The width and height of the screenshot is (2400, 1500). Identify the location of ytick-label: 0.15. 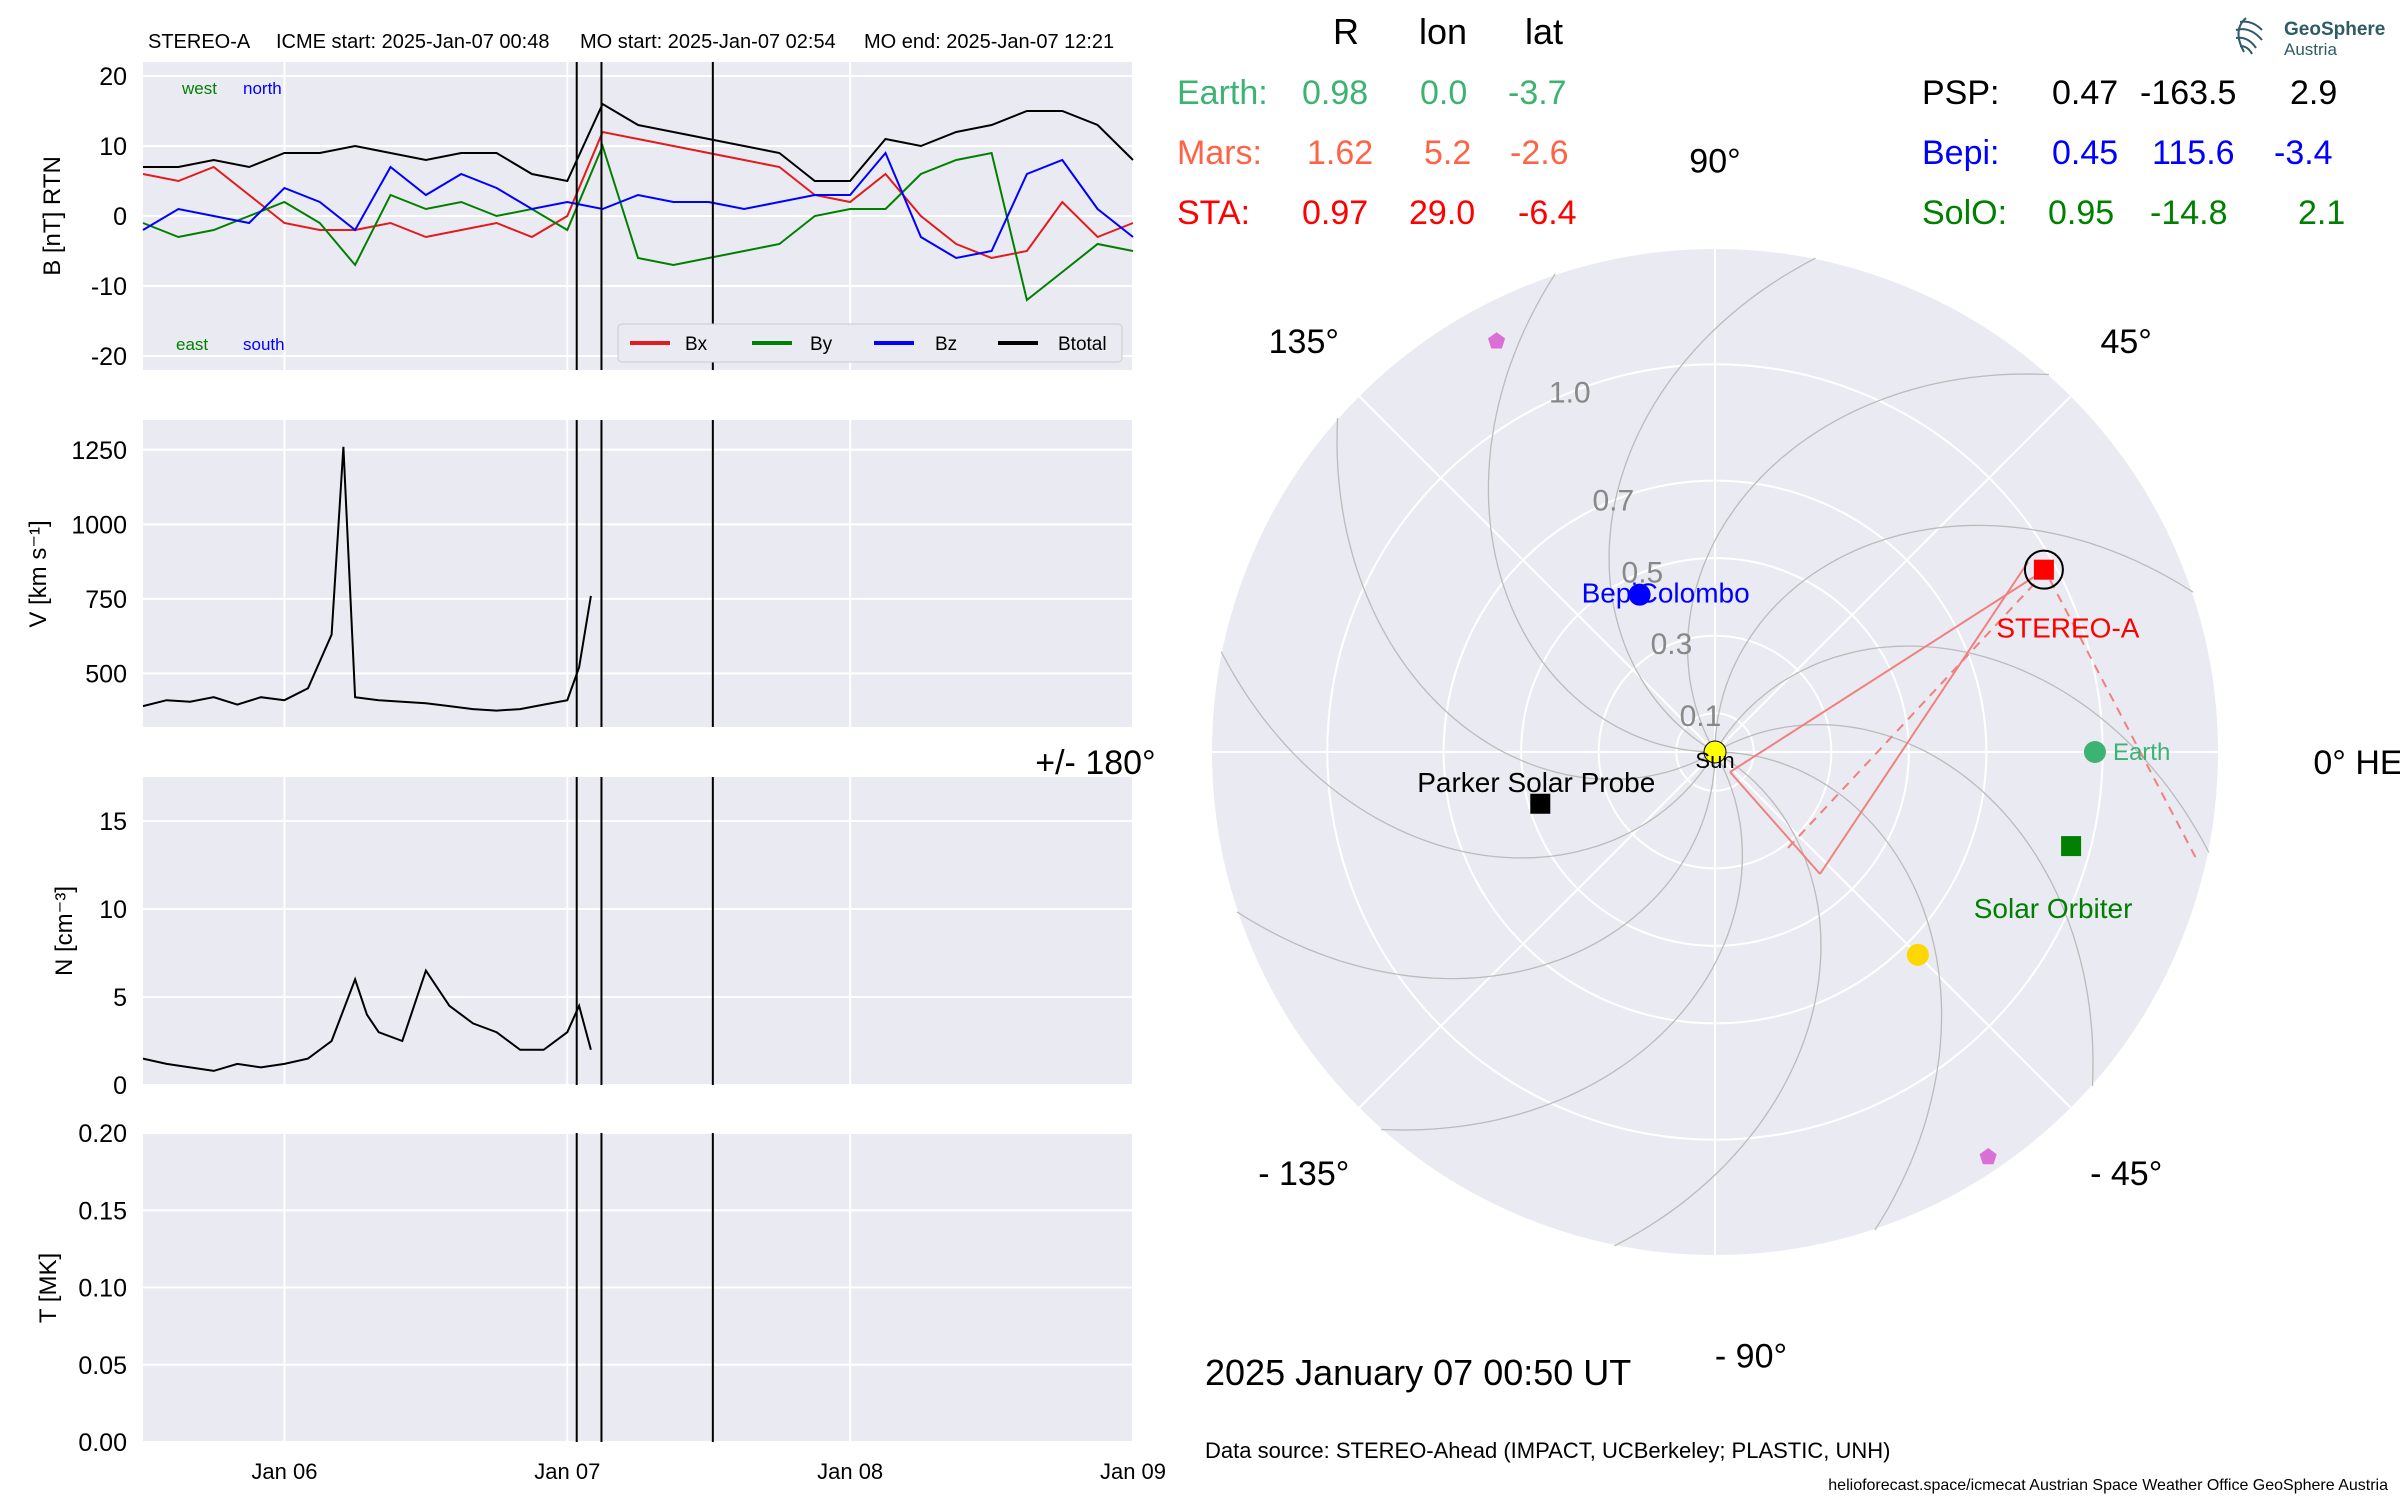
(102, 1211).